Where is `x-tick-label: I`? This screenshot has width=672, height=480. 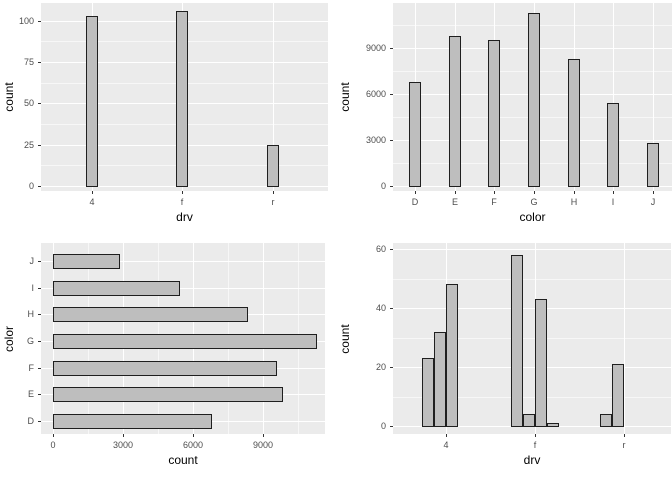
x-tick-label: I is located at coordinates (613, 202).